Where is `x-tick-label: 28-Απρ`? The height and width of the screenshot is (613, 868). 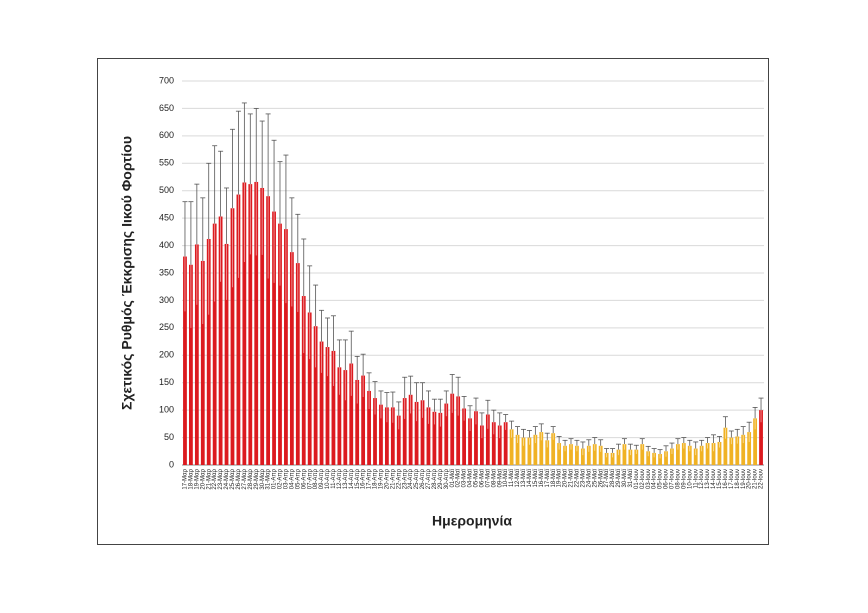 x-tick-label: 28-Απρ is located at coordinates (435, 478).